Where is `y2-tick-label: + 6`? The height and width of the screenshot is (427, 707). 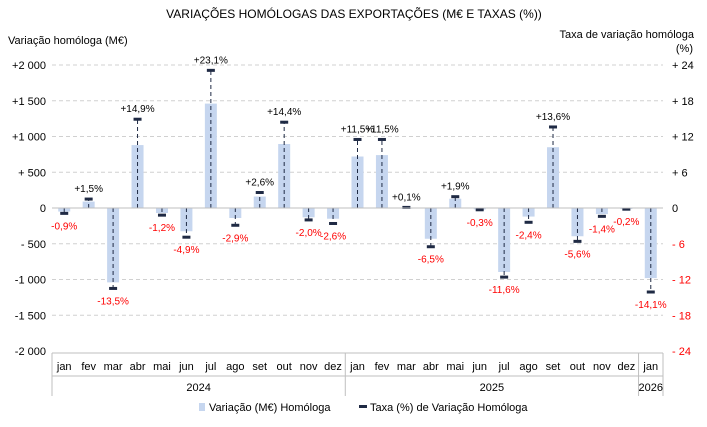 y2-tick-label: + 6 is located at coordinates (680, 173).